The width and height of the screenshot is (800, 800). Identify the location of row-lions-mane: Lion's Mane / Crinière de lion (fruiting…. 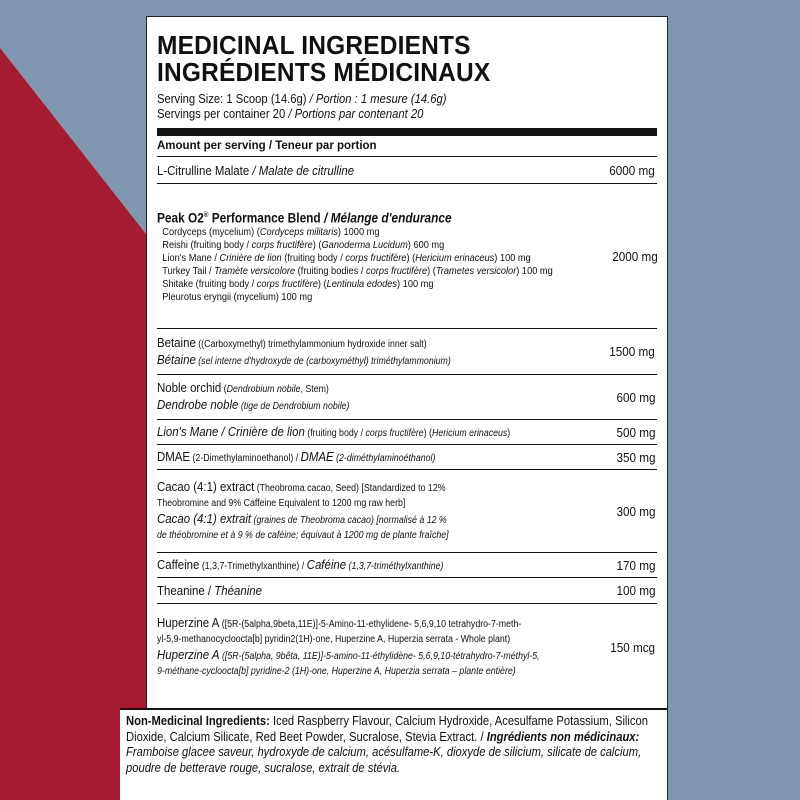
(407, 432).